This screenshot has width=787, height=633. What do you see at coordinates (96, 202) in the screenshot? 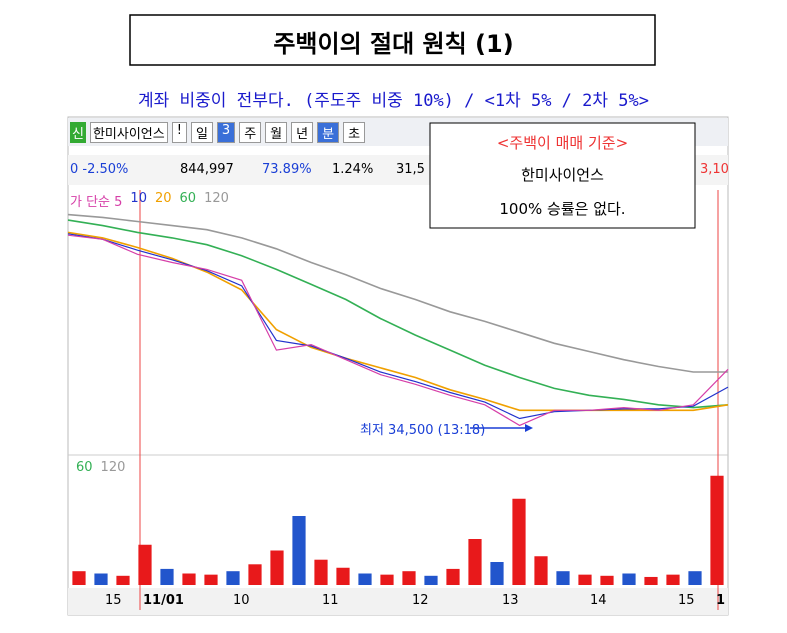
I see `legend-entry: 가 단순 5` at bounding box center [96, 202].